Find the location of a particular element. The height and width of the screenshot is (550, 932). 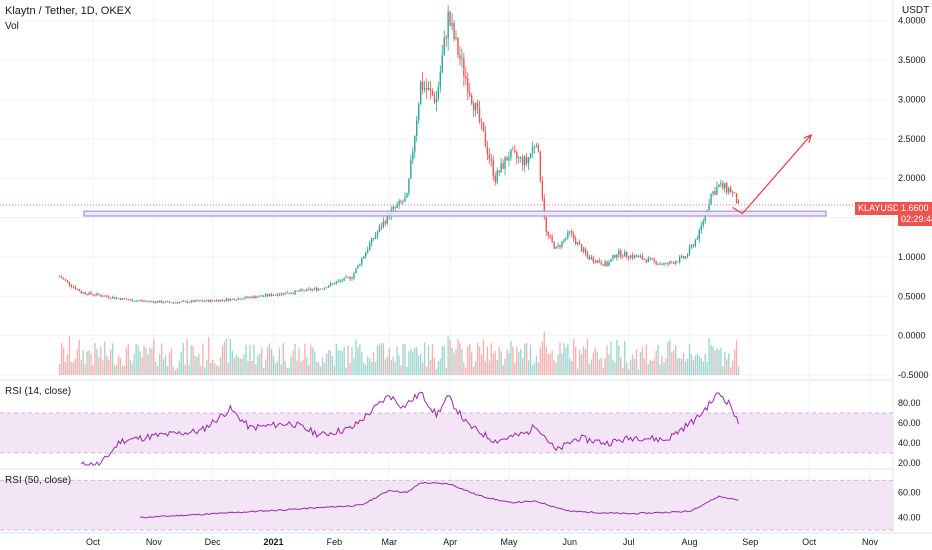

rsi14-series-line is located at coordinates (409, 428).